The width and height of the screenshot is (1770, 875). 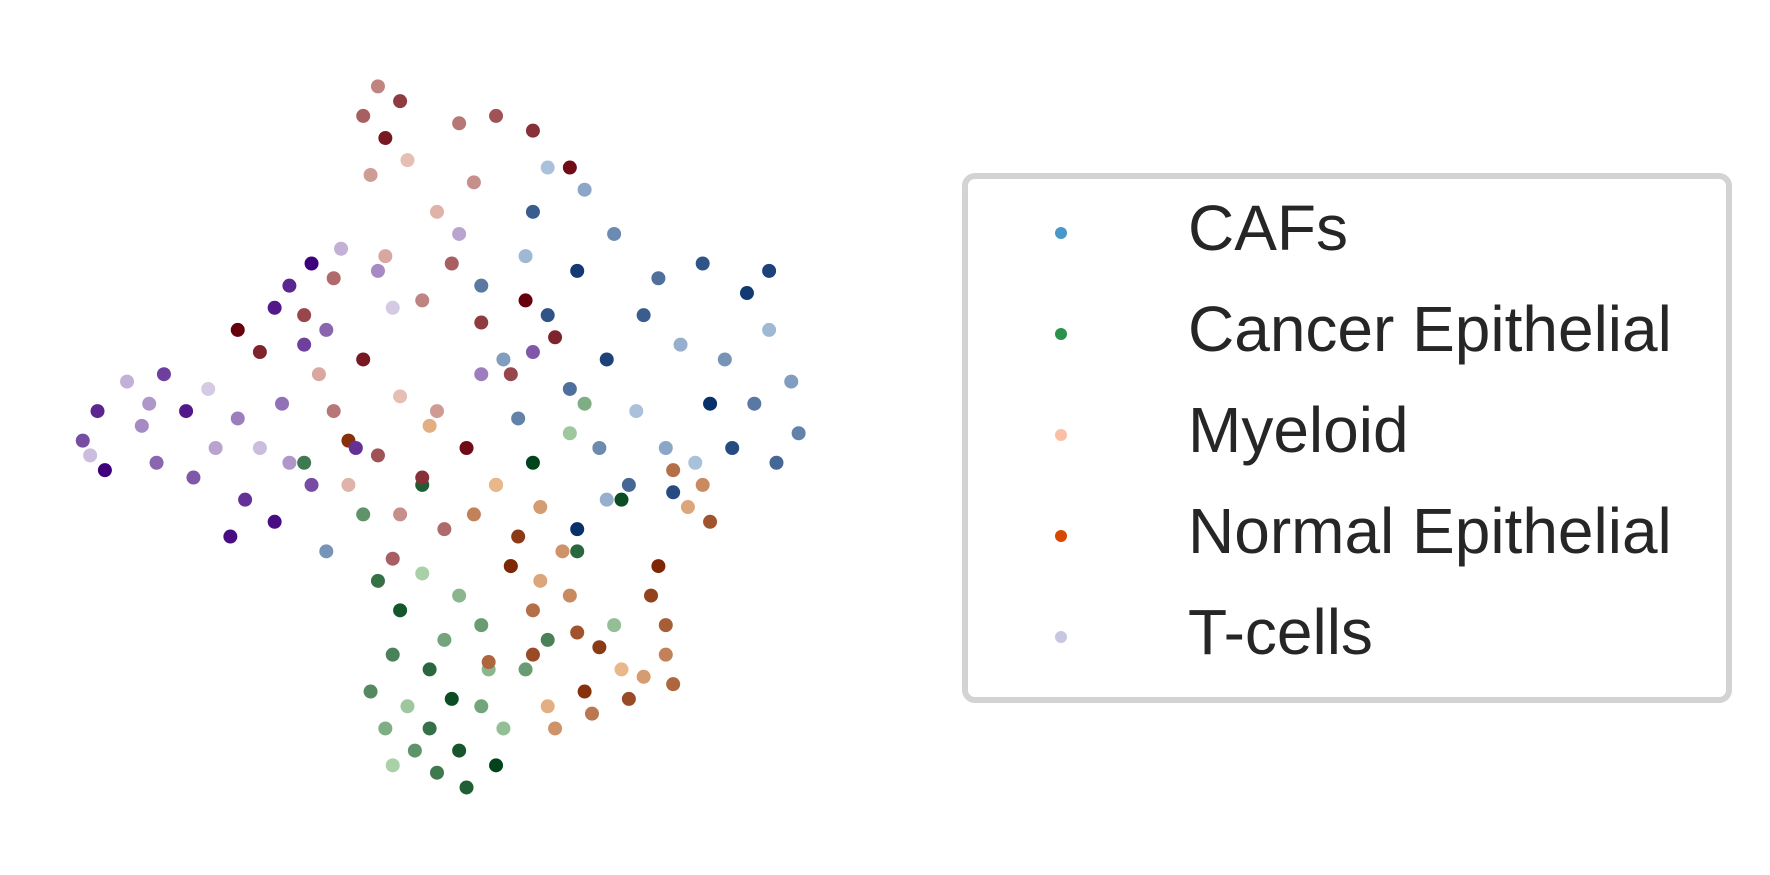 I want to click on legend-label: Cancer Epithelial, so click(x=1430, y=329).